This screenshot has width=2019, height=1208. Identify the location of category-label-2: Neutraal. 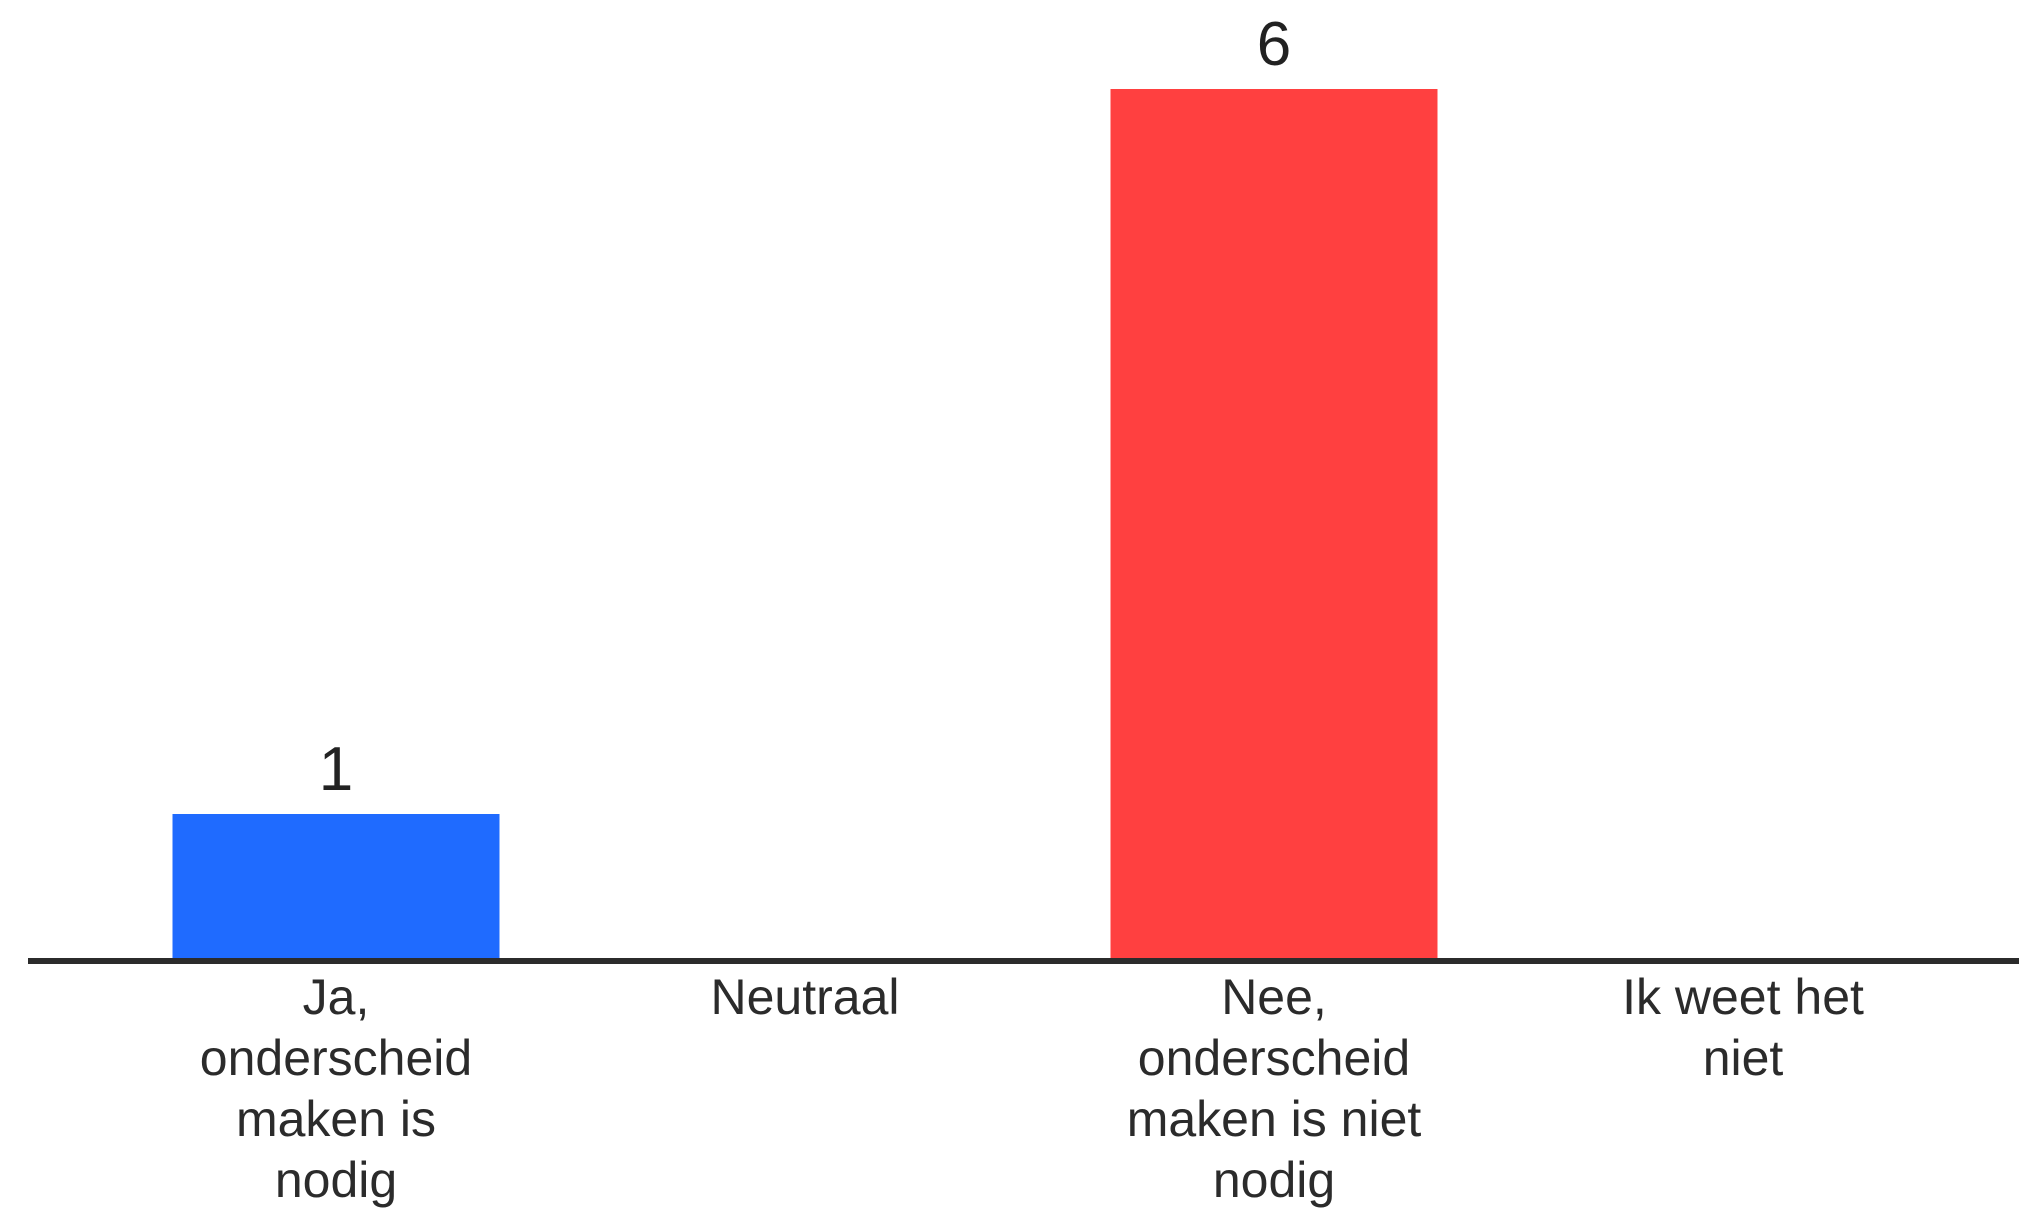
(805, 997).